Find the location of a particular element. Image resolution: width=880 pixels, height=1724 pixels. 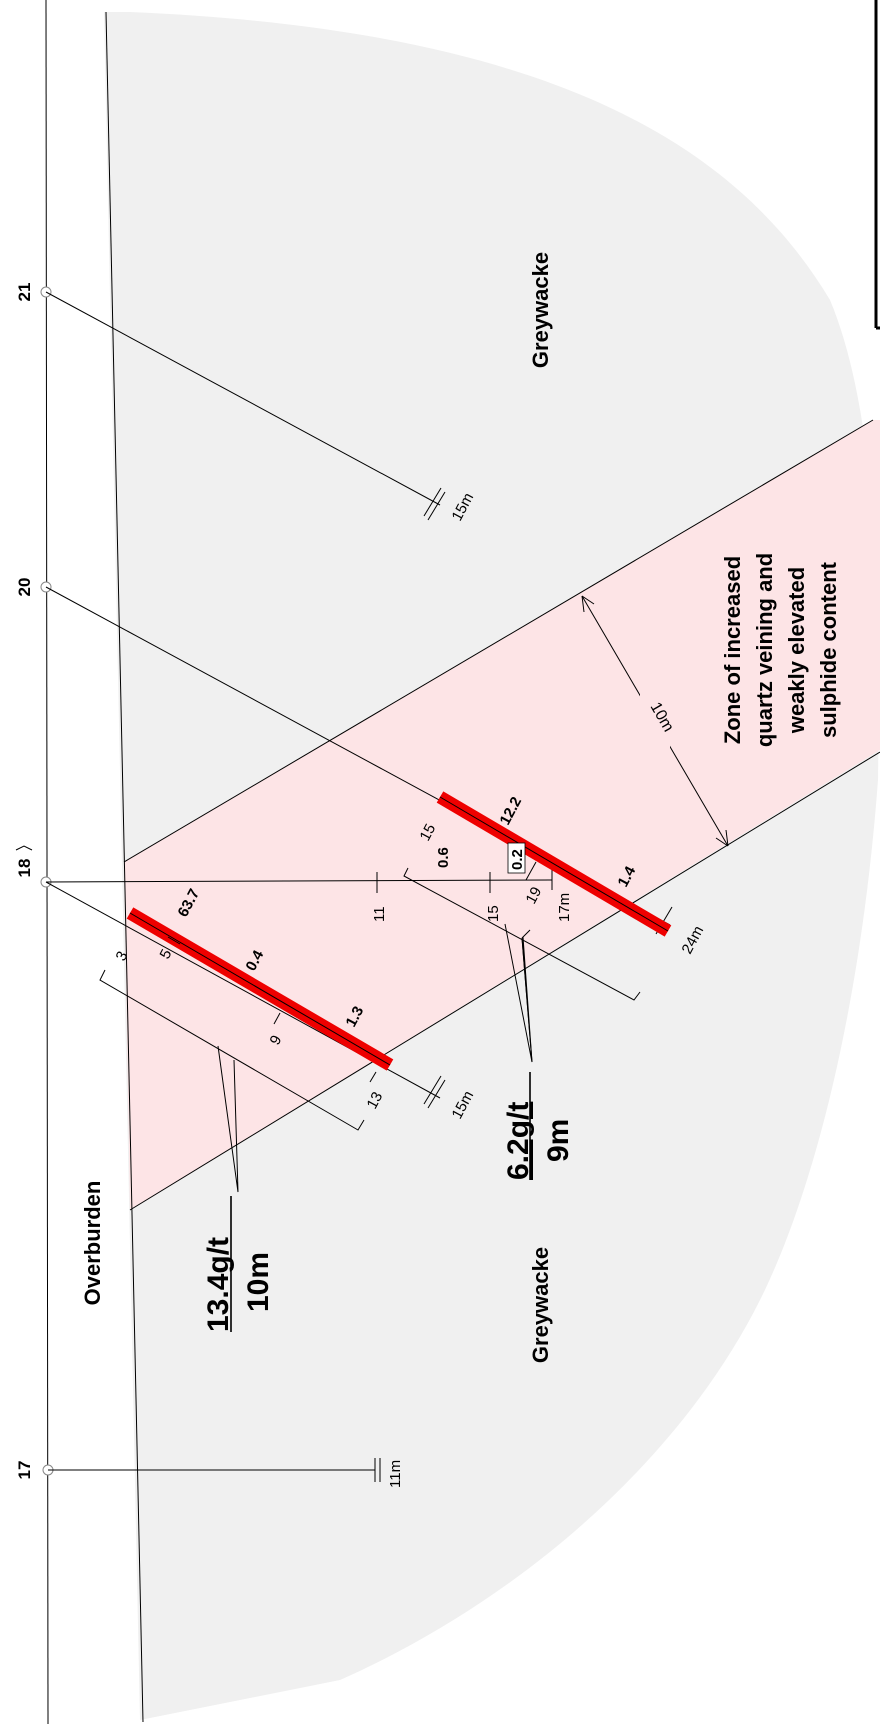

zone-description-line-4: sulphide content is located at coordinates (828, 649).